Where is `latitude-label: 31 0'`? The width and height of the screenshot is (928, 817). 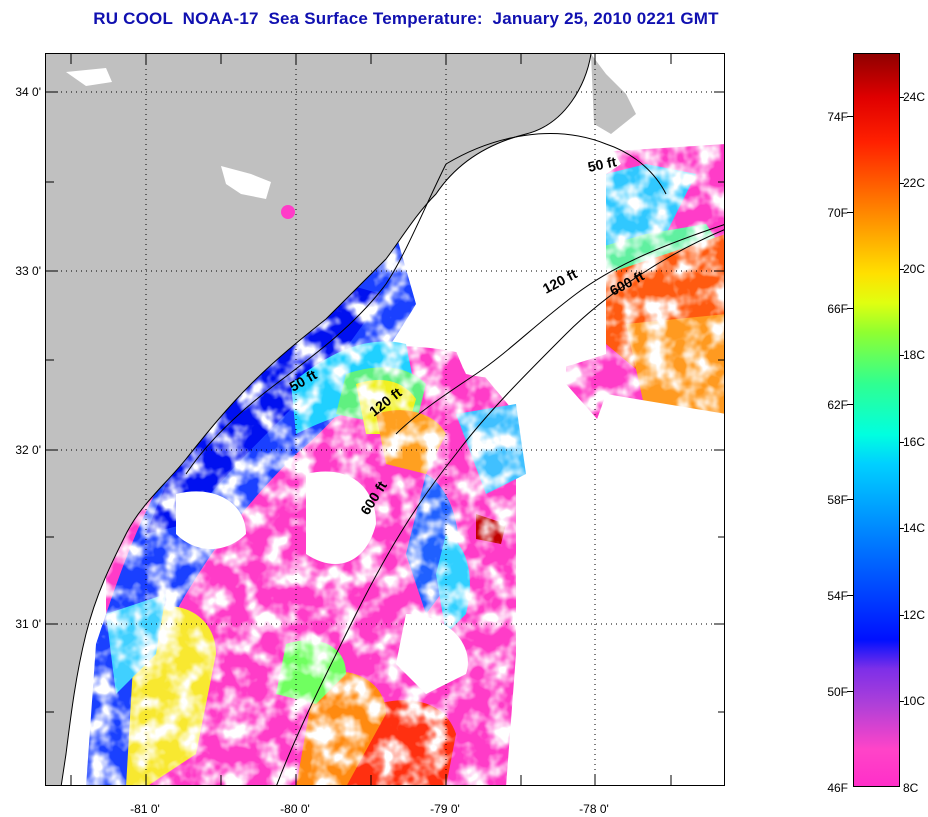 latitude-label: 31 0' is located at coordinates (28, 624).